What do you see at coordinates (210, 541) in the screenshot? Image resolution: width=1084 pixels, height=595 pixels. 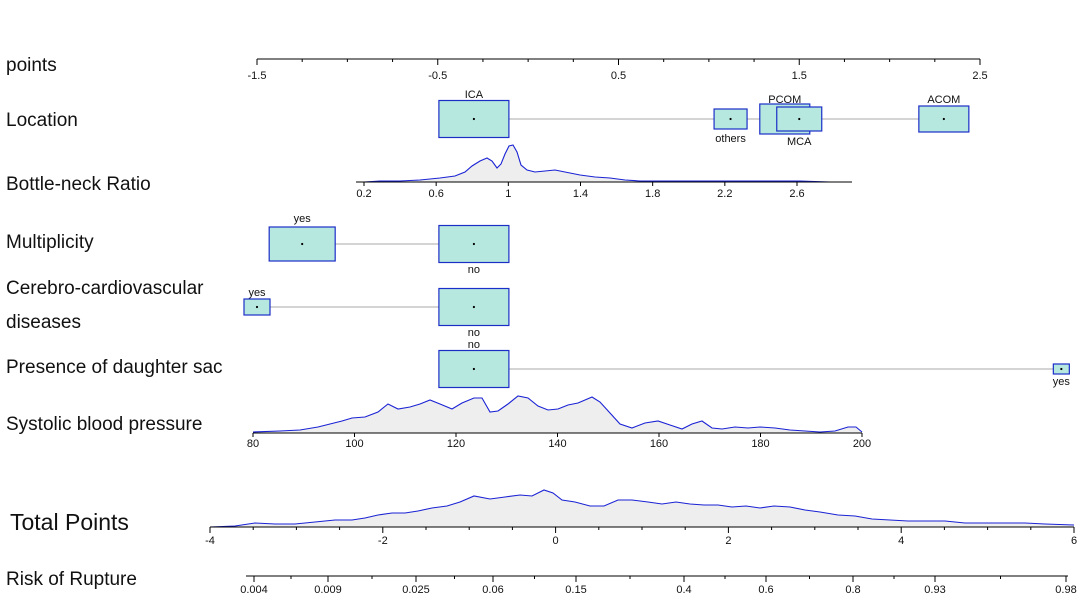 I see `total-points-tick-label: -4` at bounding box center [210, 541].